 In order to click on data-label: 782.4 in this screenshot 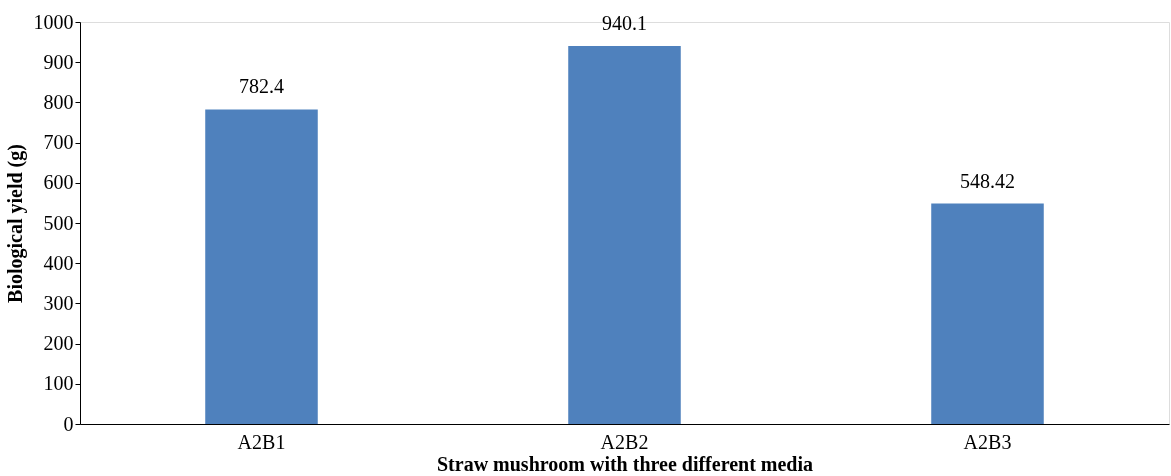, I will do `click(261, 86)`.